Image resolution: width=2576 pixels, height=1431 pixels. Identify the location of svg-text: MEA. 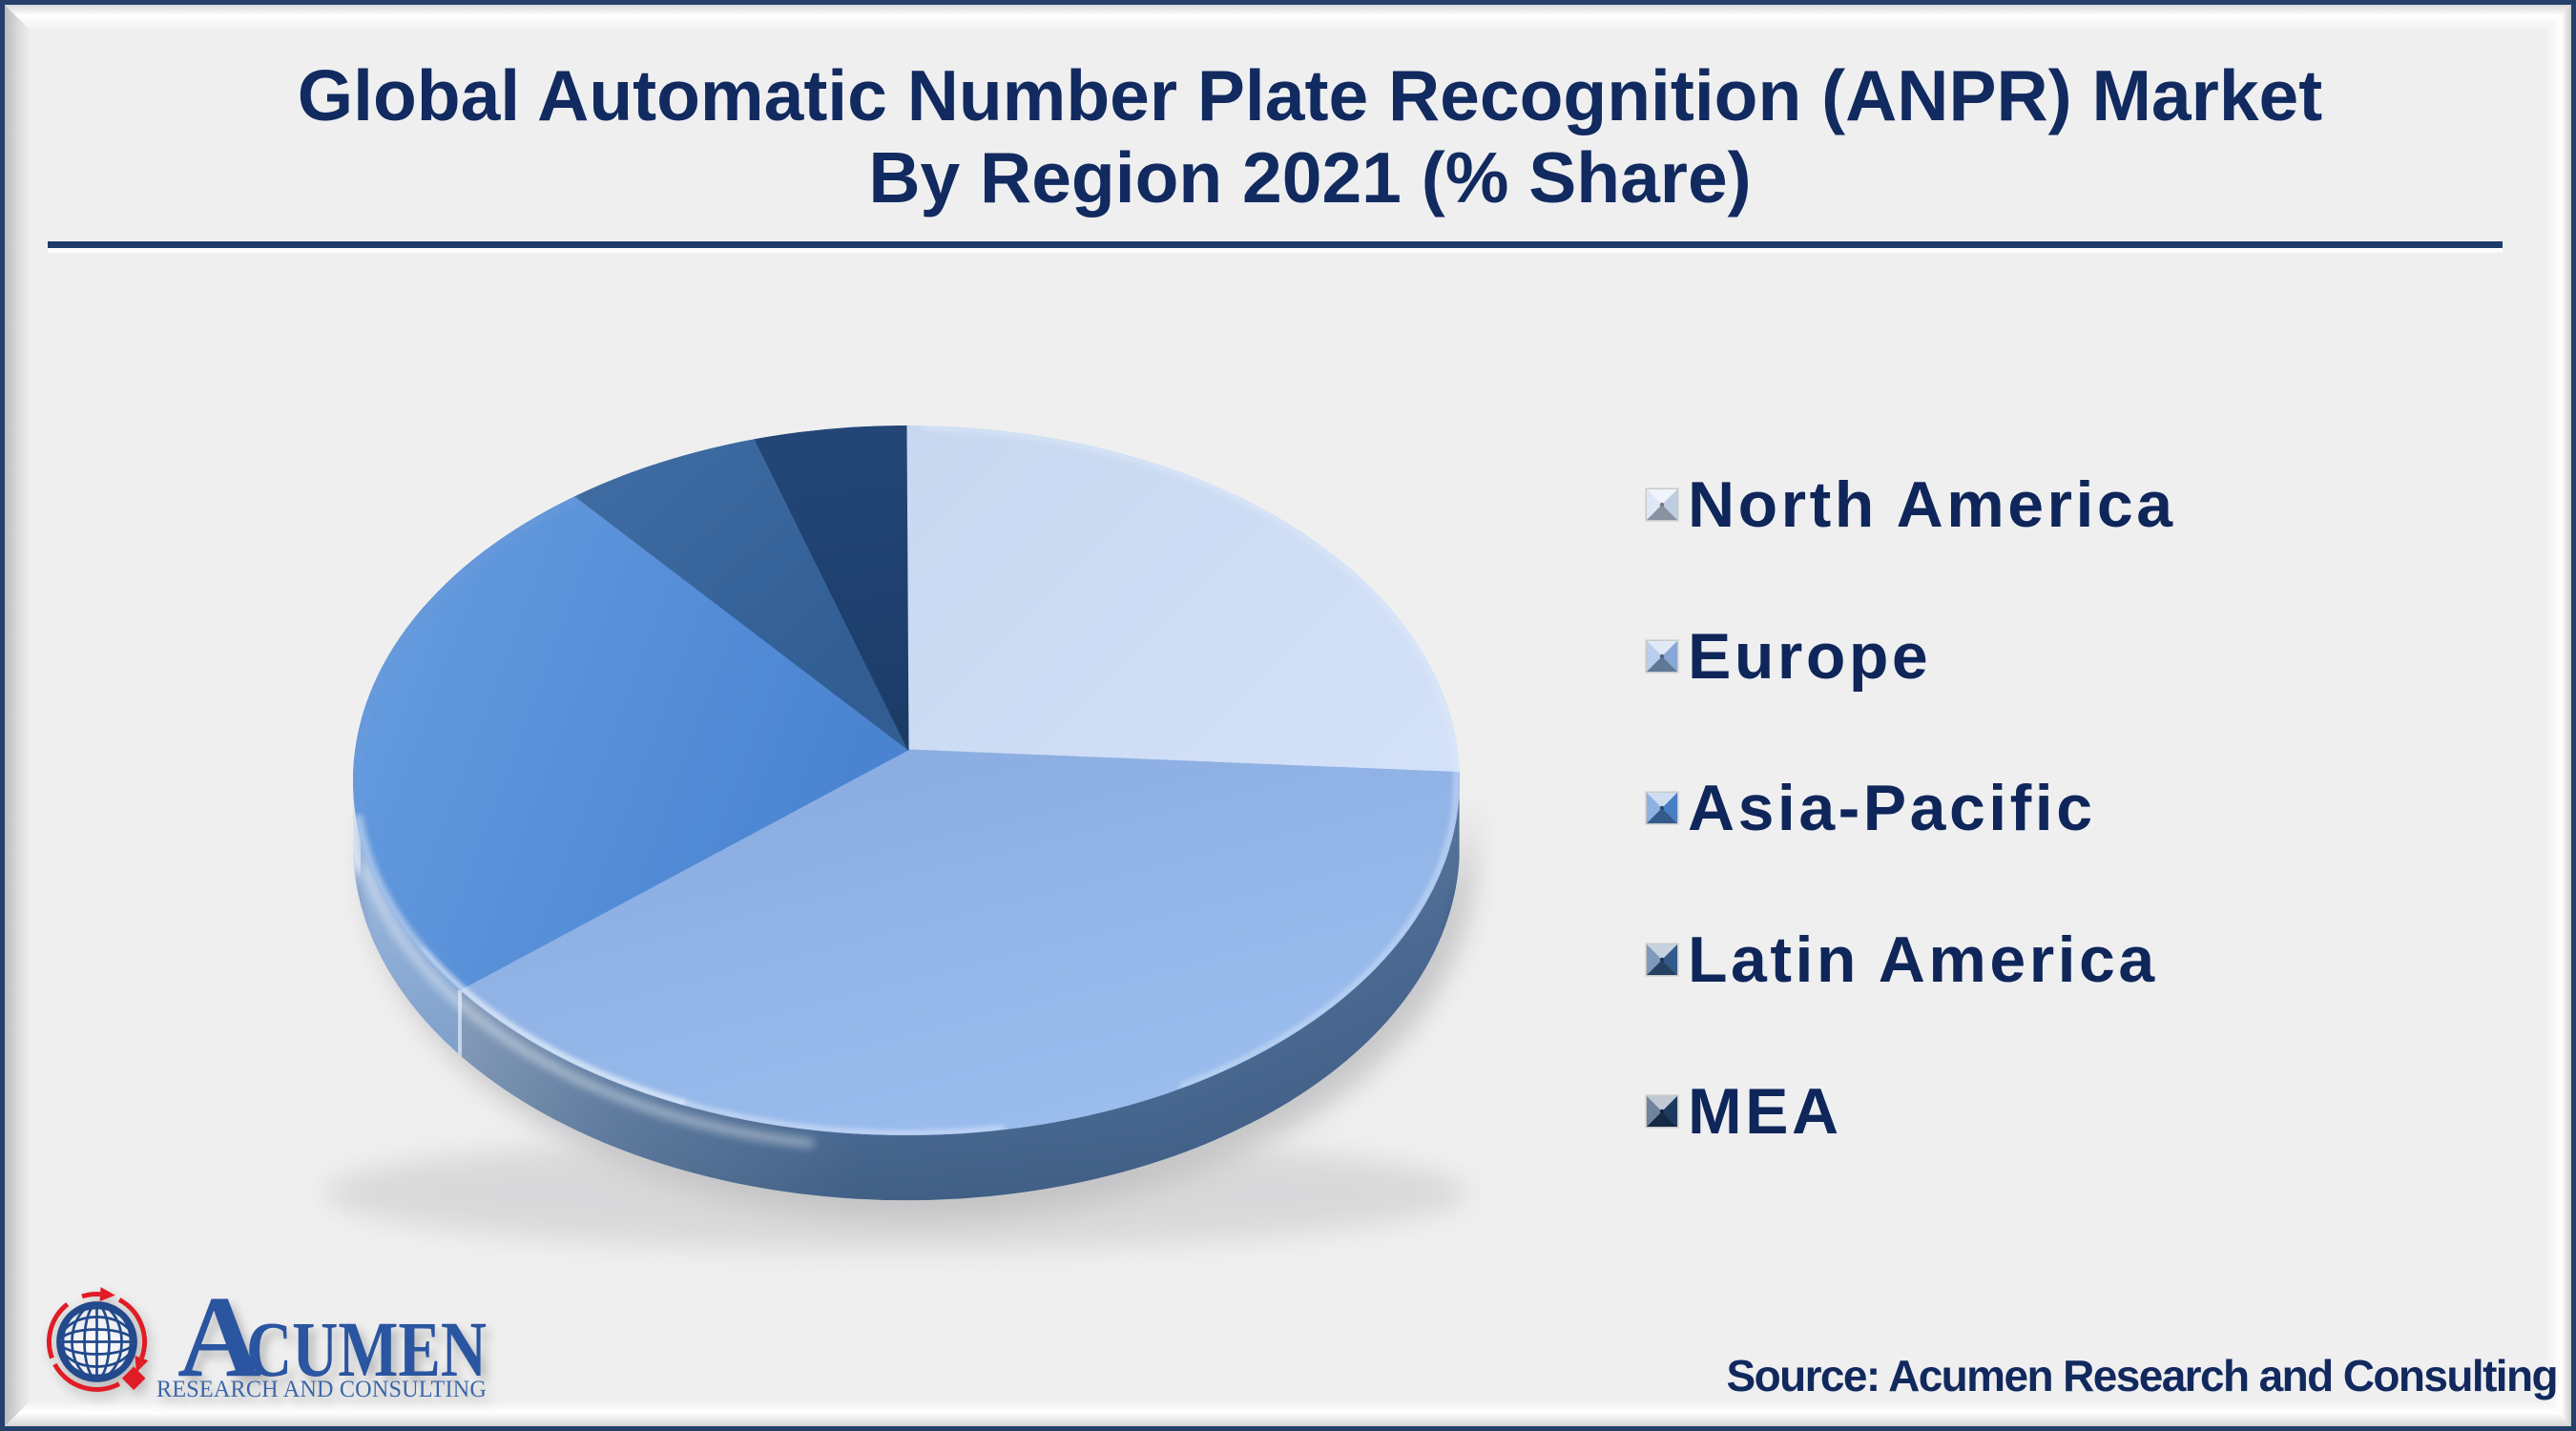
(1765, 1111).